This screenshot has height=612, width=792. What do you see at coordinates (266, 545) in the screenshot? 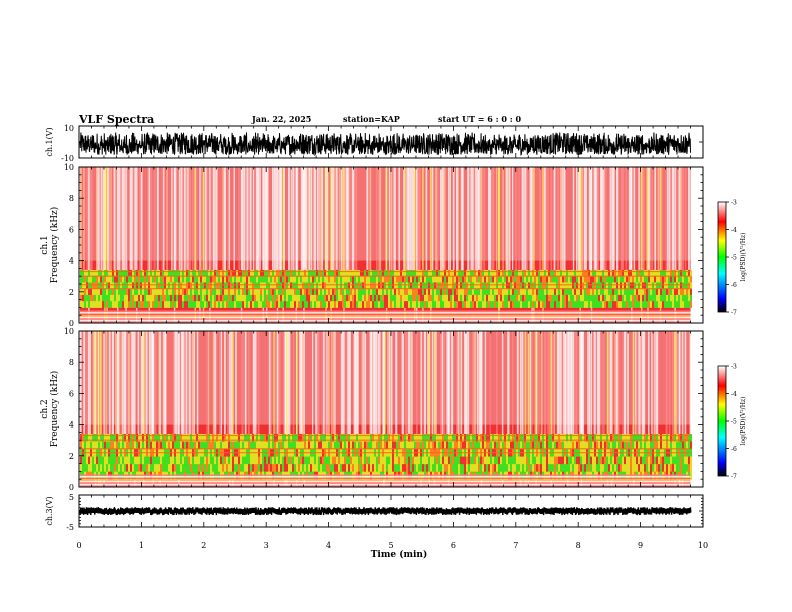
I see `x-tick-label: 3` at bounding box center [266, 545].